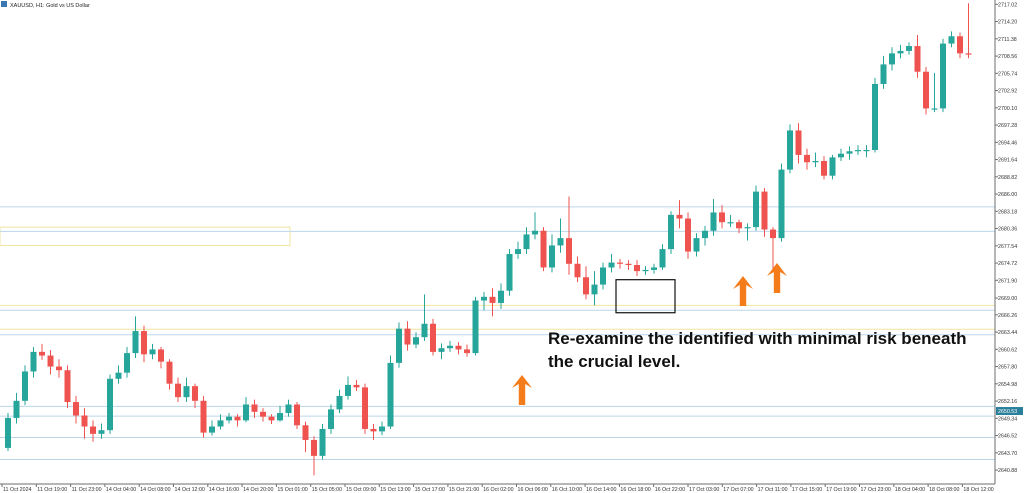  Describe the element at coordinates (807, 490) in the screenshot. I see `time-tick-label: 17 Oct 15:00` at that location.